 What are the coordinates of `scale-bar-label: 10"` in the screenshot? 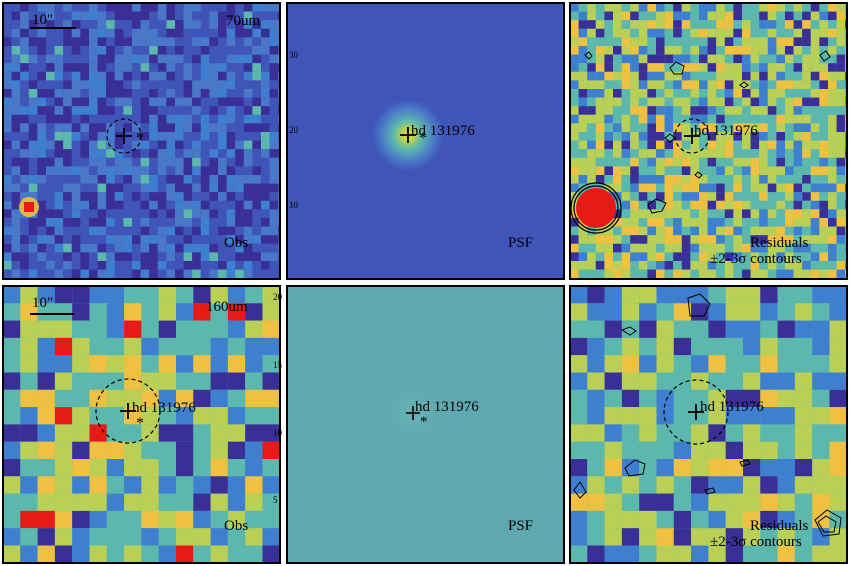 It's located at (42, 20).